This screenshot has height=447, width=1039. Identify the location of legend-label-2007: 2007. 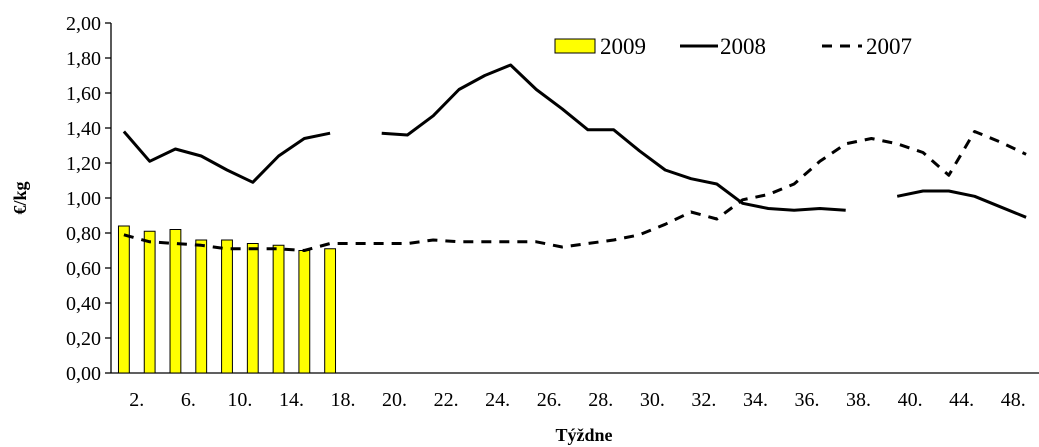
(889, 46).